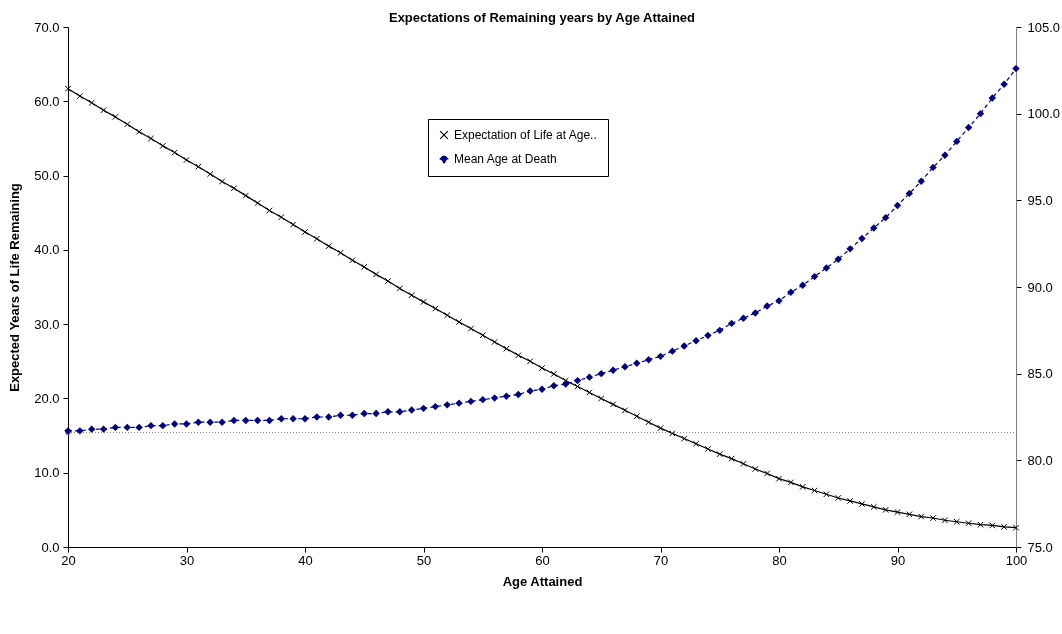  I want to click on y-tick-label: 60.0, so click(47, 101).